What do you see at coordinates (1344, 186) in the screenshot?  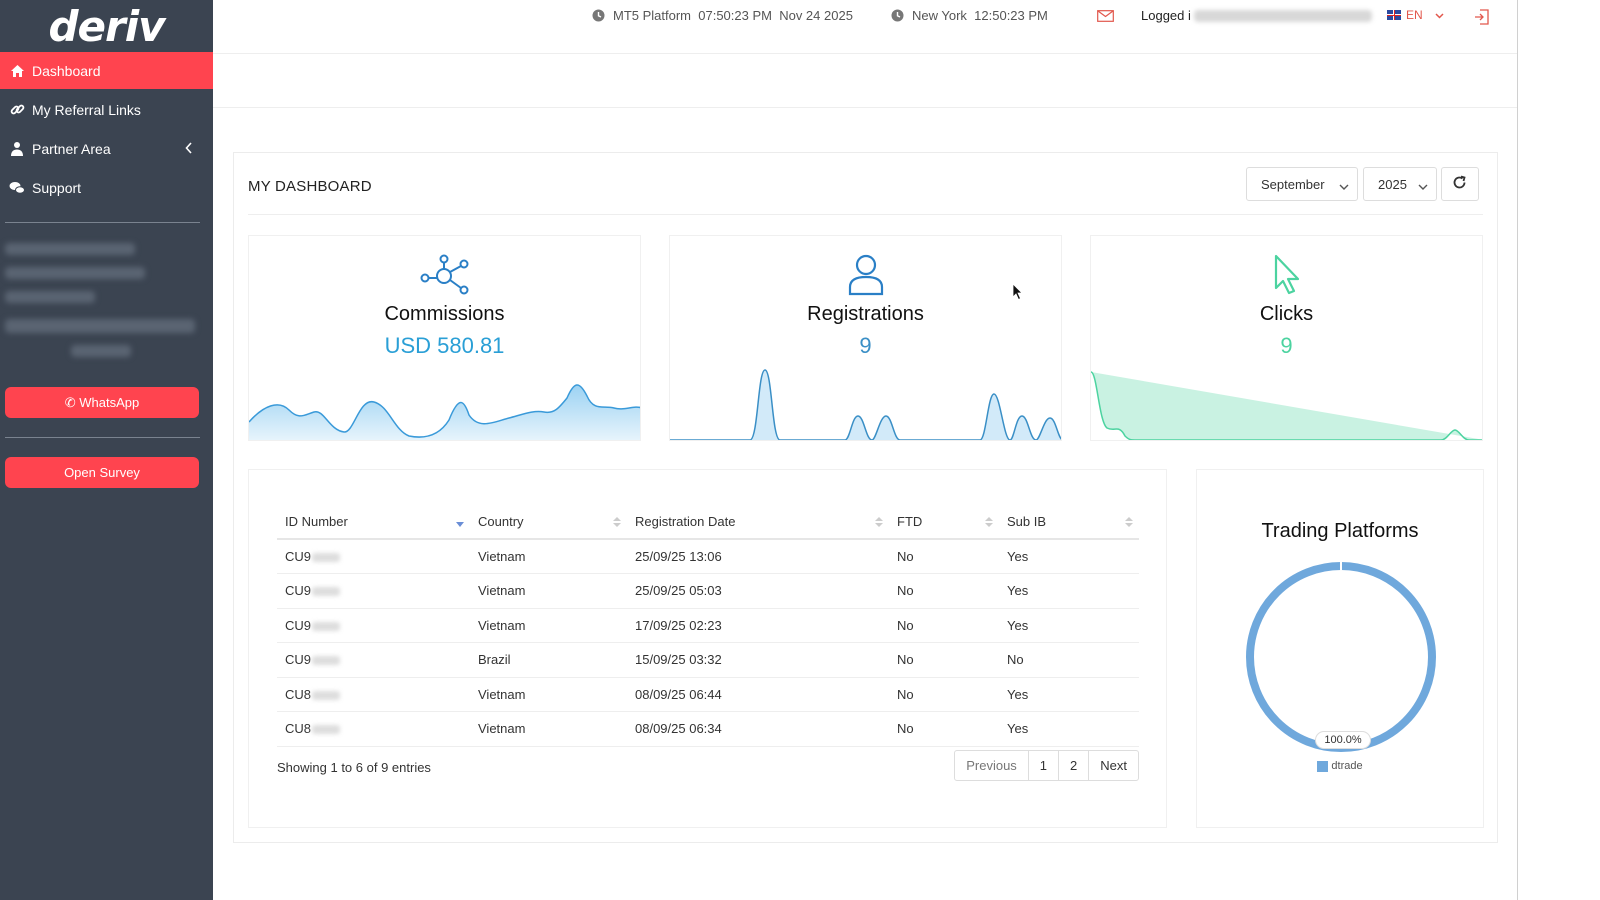 I see `chevron-down-icon` at bounding box center [1344, 186].